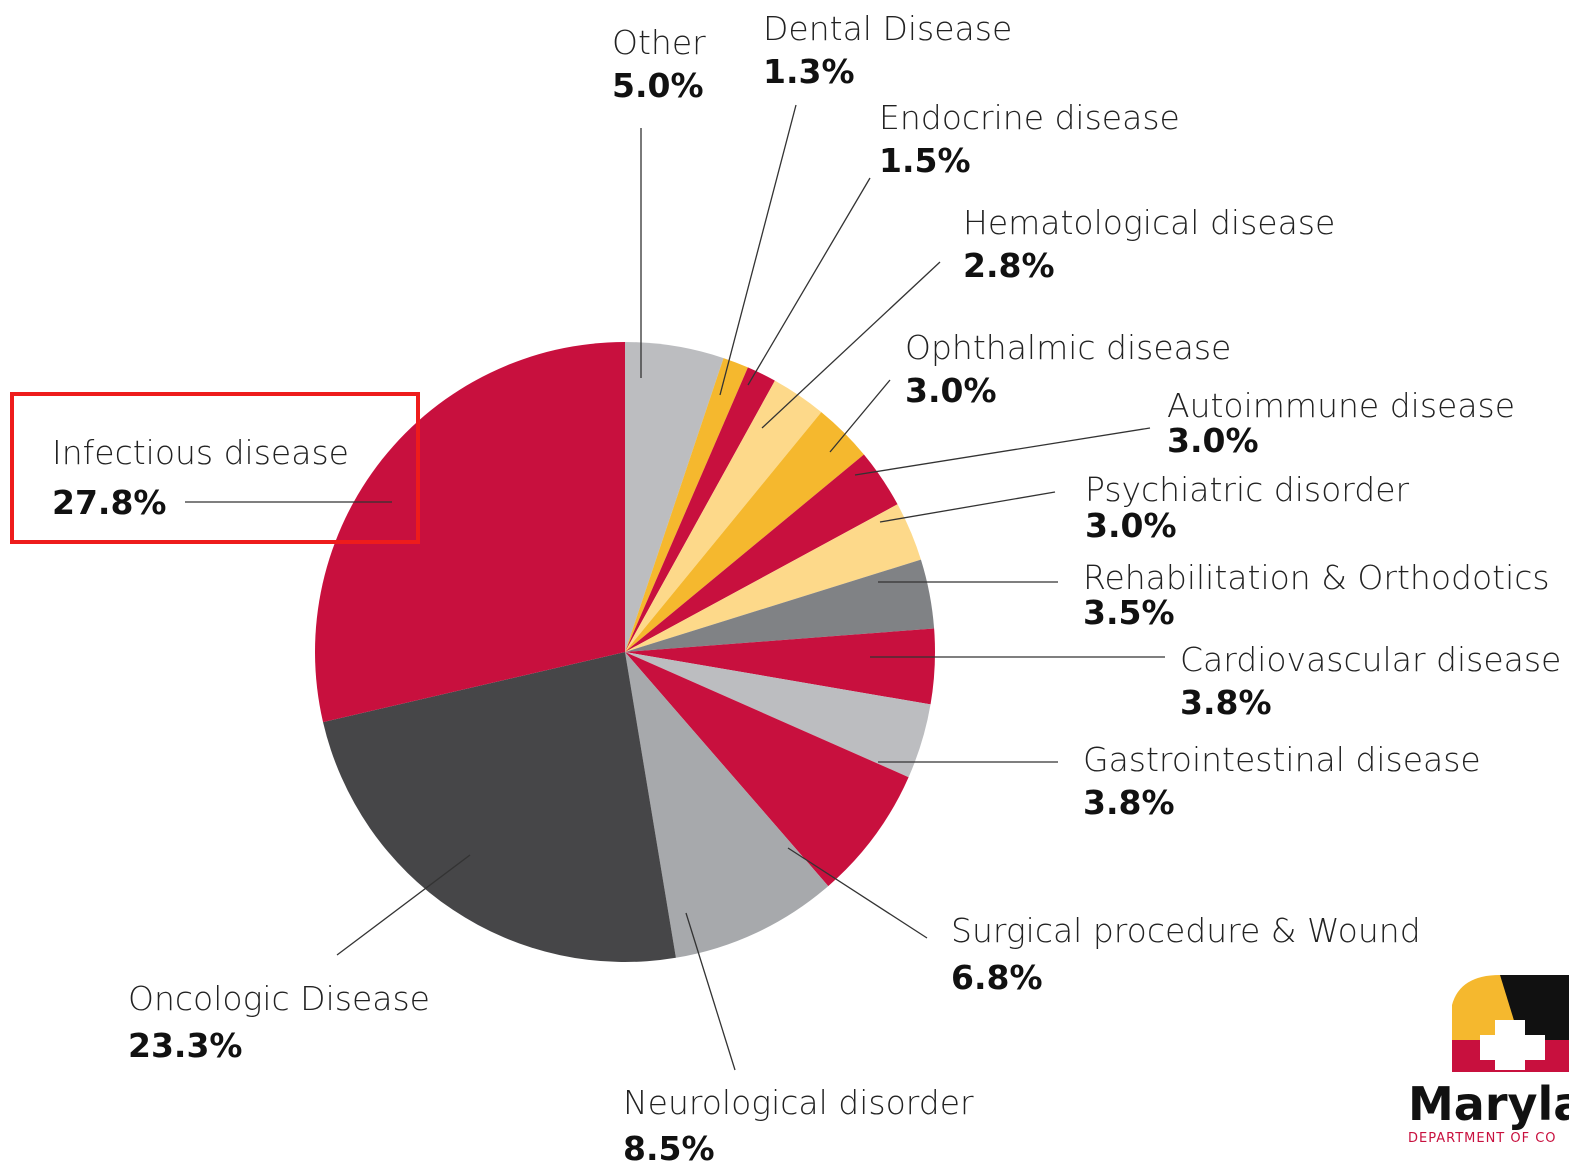 The height and width of the screenshot is (1164, 1569). What do you see at coordinates (669, 1146) in the screenshot?
I see `value-label: 8.5%` at bounding box center [669, 1146].